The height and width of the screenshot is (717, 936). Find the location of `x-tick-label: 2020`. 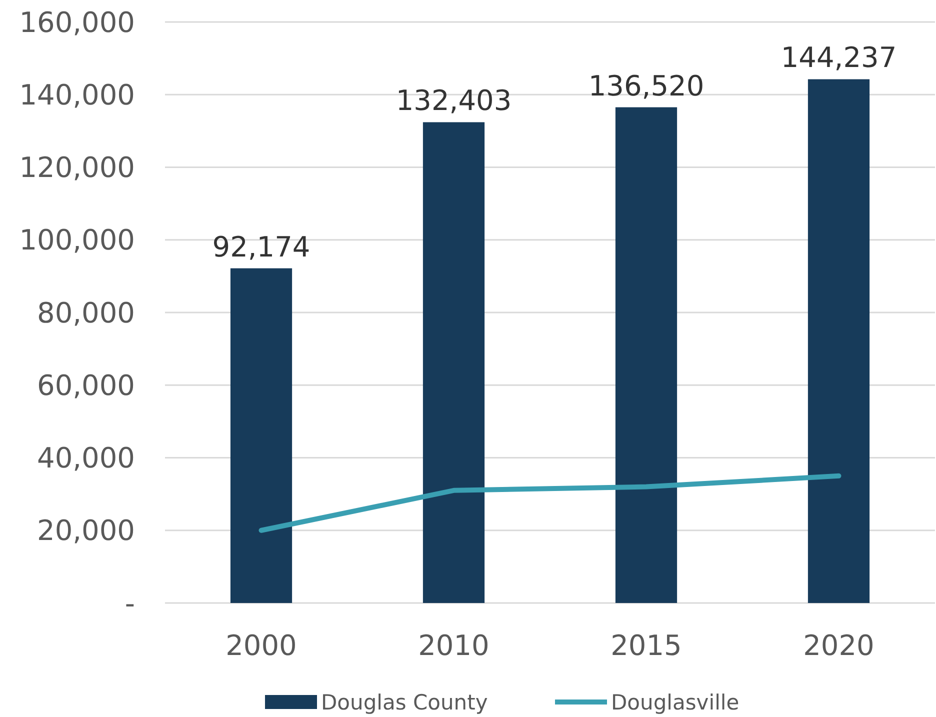

x-tick-label: 2020 is located at coordinates (838, 645).